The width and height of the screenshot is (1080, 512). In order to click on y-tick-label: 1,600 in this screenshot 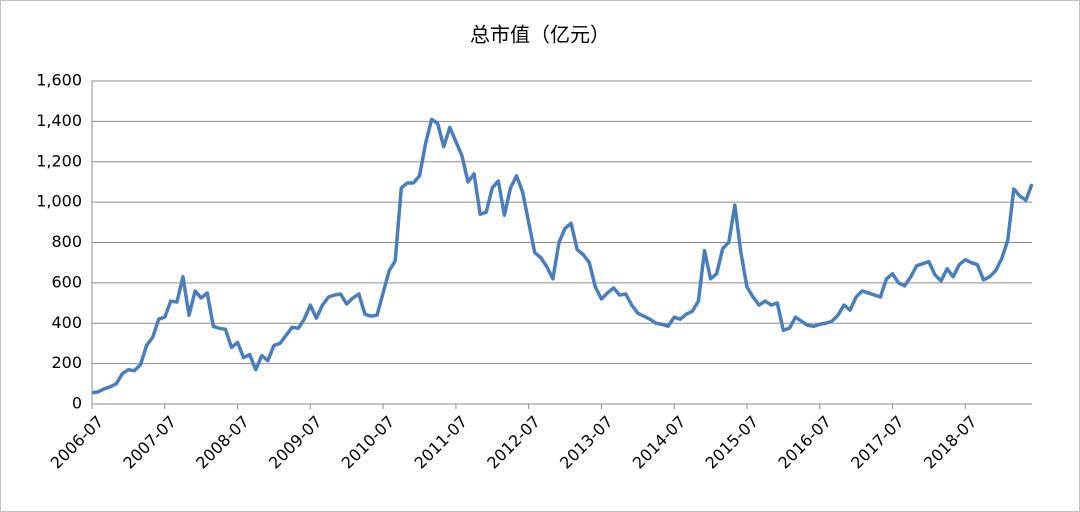, I will do `click(59, 80)`.